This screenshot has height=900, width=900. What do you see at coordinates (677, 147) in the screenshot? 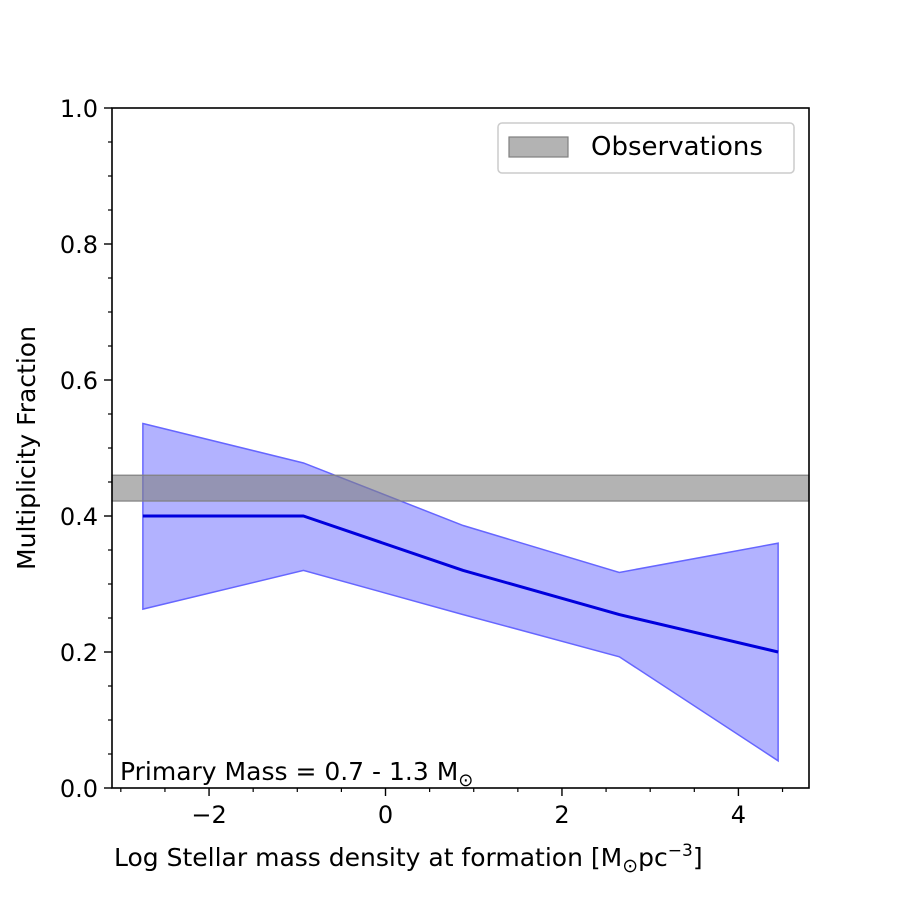
I see `legend-observations-label: Observations` at bounding box center [677, 147].